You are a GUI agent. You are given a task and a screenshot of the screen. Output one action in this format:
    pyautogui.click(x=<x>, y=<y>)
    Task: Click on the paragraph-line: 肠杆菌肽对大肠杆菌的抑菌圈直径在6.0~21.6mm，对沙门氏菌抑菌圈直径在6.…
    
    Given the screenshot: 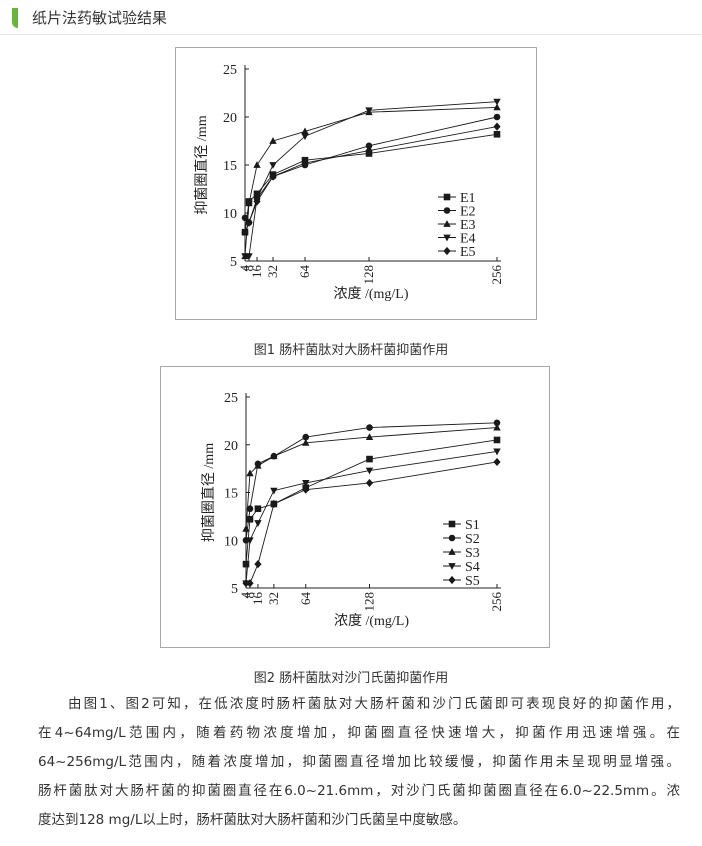 What is the action you would take?
    pyautogui.click(x=359, y=791)
    